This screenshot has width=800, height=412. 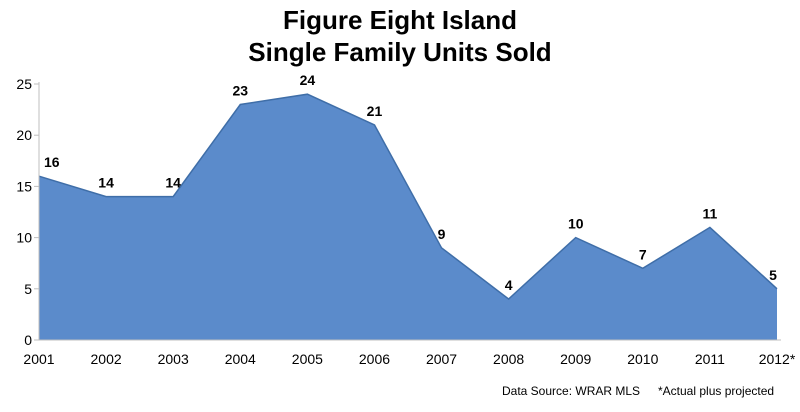 What do you see at coordinates (576, 224) in the screenshot?
I see `data-label: 10` at bounding box center [576, 224].